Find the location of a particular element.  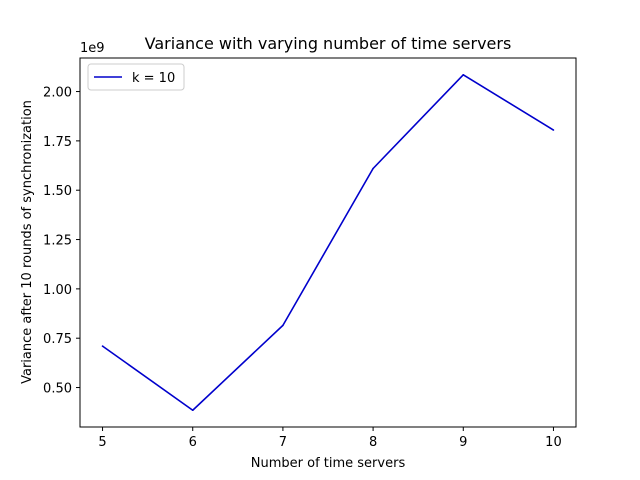

y-tick-label: 1.50 is located at coordinates (57, 191).